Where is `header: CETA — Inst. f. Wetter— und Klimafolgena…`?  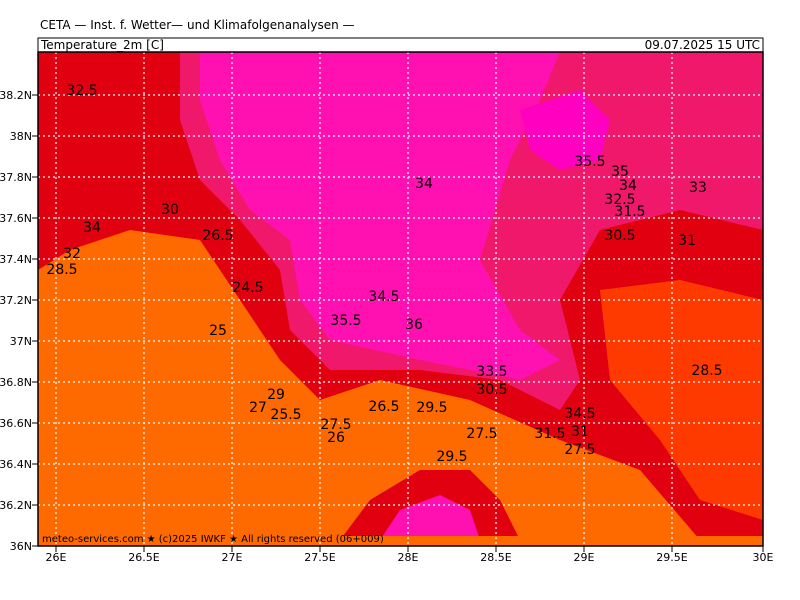 header: CETA — Inst. f. Wetter— und Klimafolgena… is located at coordinates (197, 25).